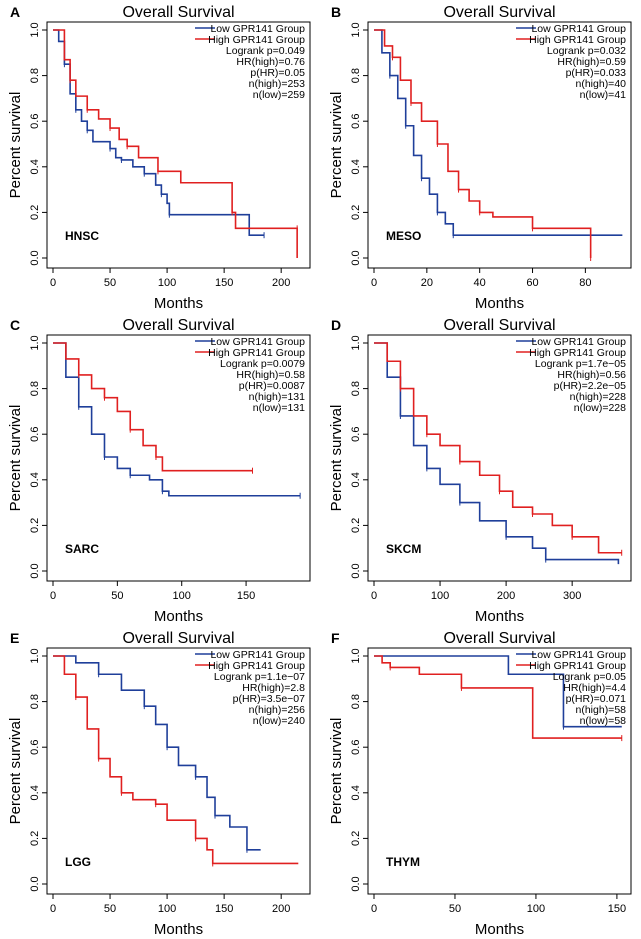  Describe the element at coordinates (572, 596) in the screenshot. I see `x-tick-label: 300` at that location.